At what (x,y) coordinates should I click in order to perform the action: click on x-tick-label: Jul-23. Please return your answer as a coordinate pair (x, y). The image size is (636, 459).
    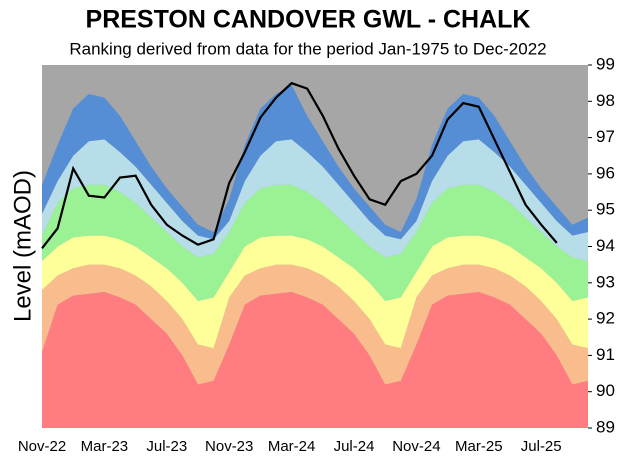
    Looking at the image, I should click on (166, 446).